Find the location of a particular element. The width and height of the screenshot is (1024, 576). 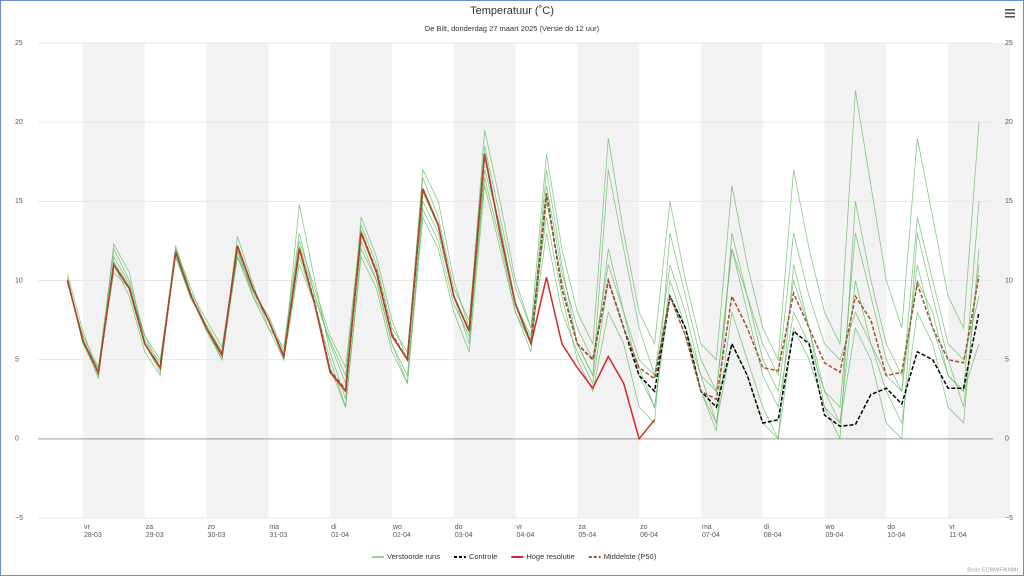

y2-tick-label: 15 is located at coordinates (1009, 201).